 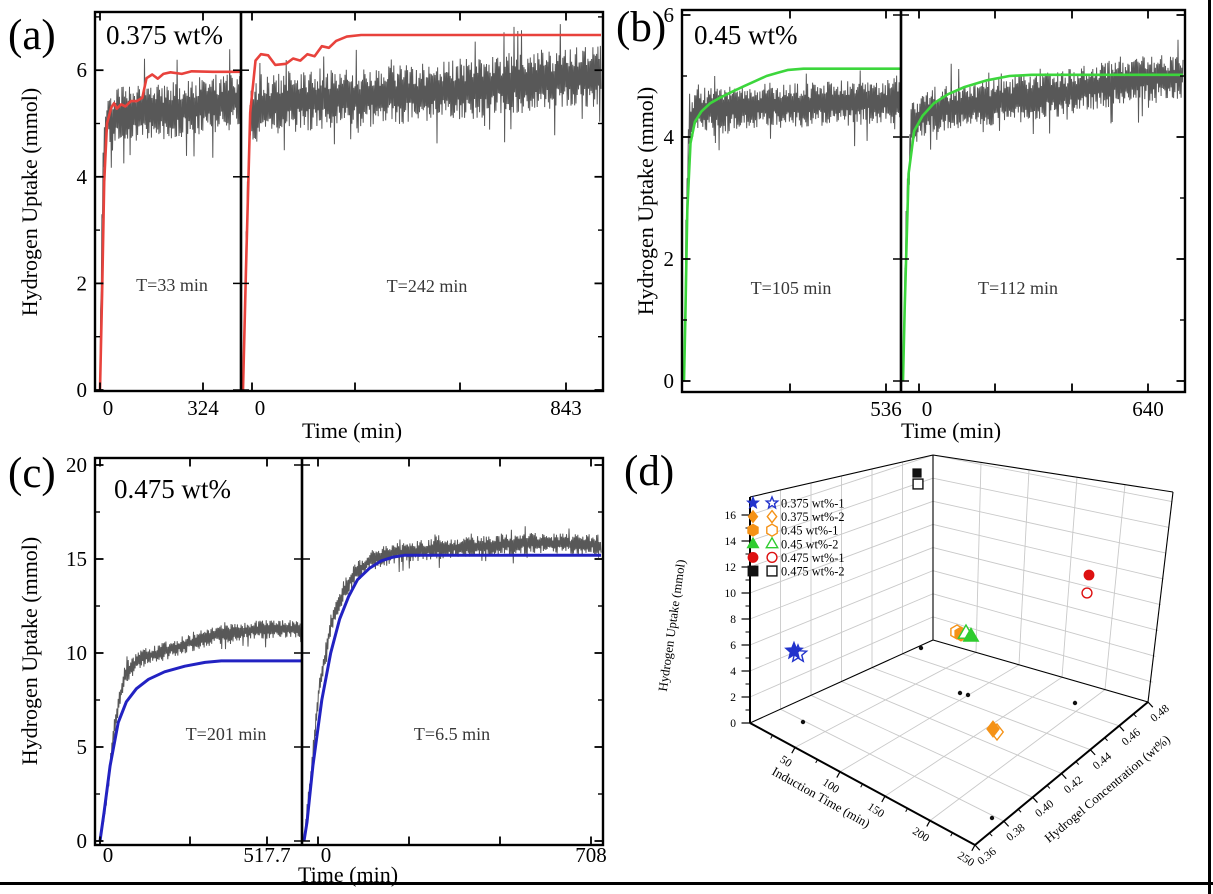 What do you see at coordinates (427, 286) in the screenshot?
I see `panel-a-annotation-2: T=242 min` at bounding box center [427, 286].